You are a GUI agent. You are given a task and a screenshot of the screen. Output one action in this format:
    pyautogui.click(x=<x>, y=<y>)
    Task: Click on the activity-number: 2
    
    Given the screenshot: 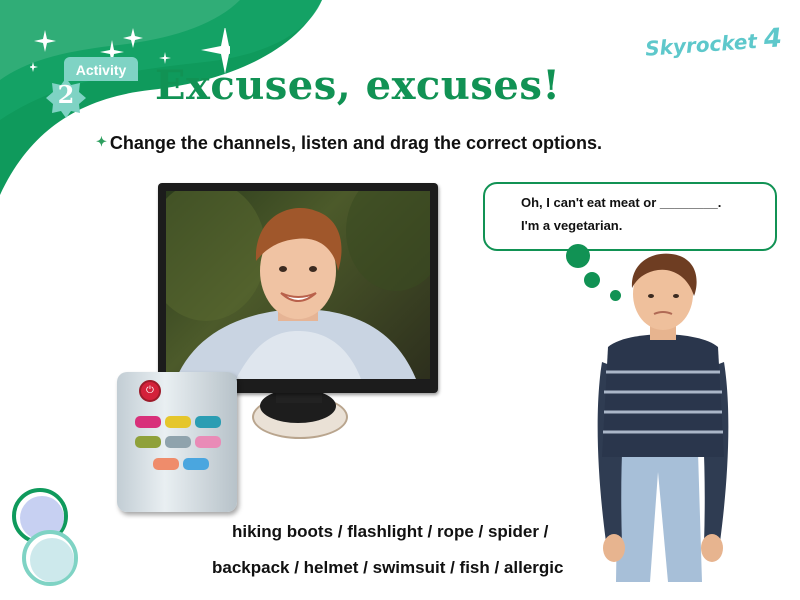 What is the action you would take?
    pyautogui.click(x=66, y=94)
    